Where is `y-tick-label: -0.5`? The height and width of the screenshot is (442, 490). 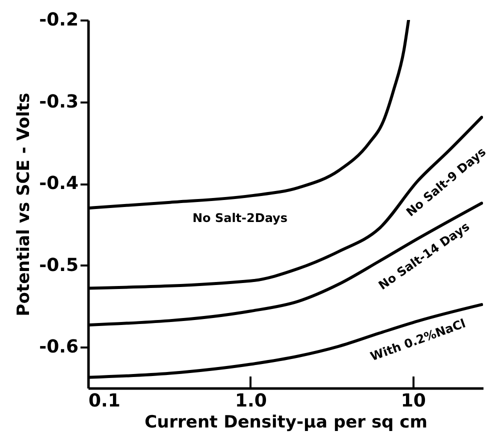 y-tick-label: -0.5 is located at coordinates (58, 265).